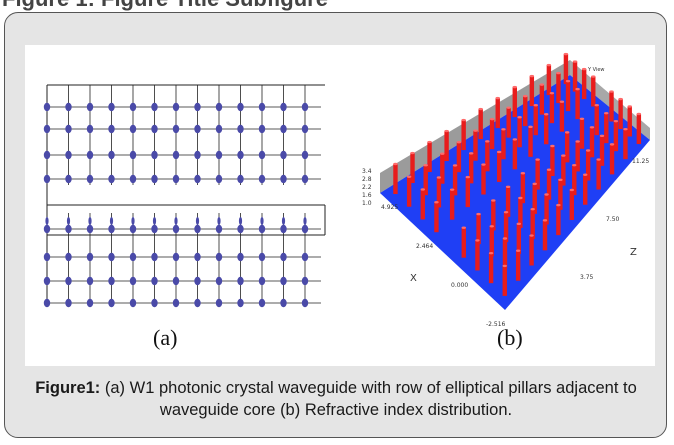  Describe the element at coordinates (68, 388) in the screenshot. I see `caption-label: Figure1:` at that location.